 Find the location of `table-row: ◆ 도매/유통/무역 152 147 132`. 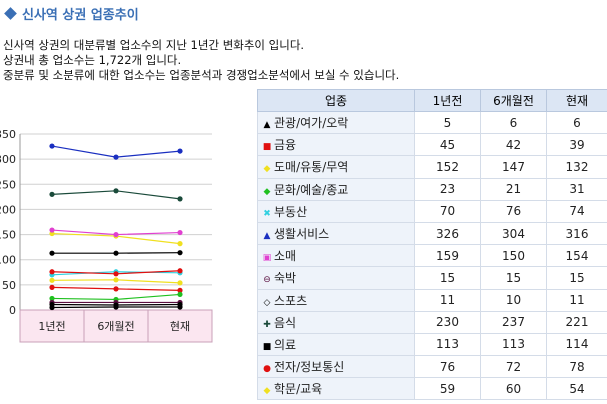

table-row: ◆ 도매/유통/무역 152 147 132 is located at coordinates (432, 167).